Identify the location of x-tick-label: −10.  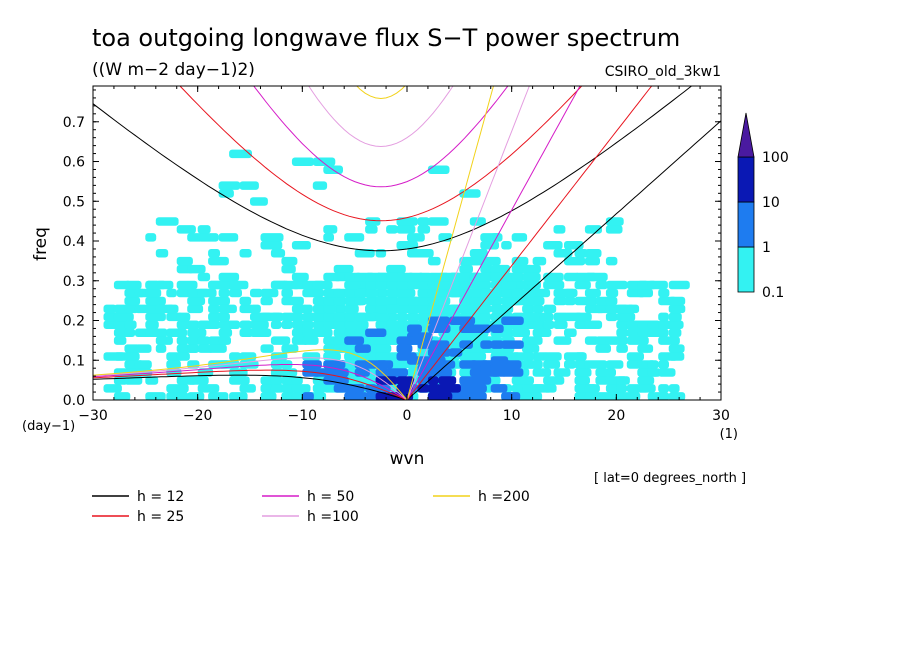
(303, 416).